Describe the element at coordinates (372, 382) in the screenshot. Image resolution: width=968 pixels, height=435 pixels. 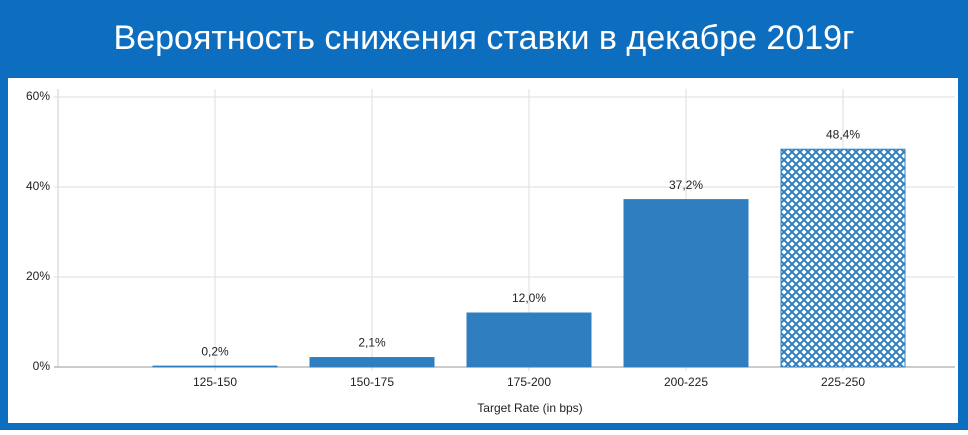
I see `x-tick-label: 150-175` at that location.